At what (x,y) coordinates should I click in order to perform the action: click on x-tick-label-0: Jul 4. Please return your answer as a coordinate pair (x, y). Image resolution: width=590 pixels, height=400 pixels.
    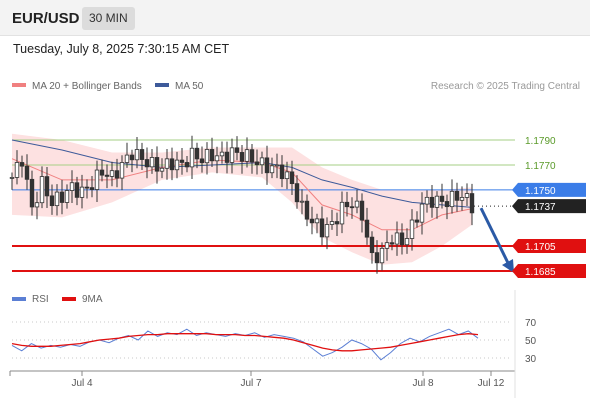
    Looking at the image, I should click on (82, 383).